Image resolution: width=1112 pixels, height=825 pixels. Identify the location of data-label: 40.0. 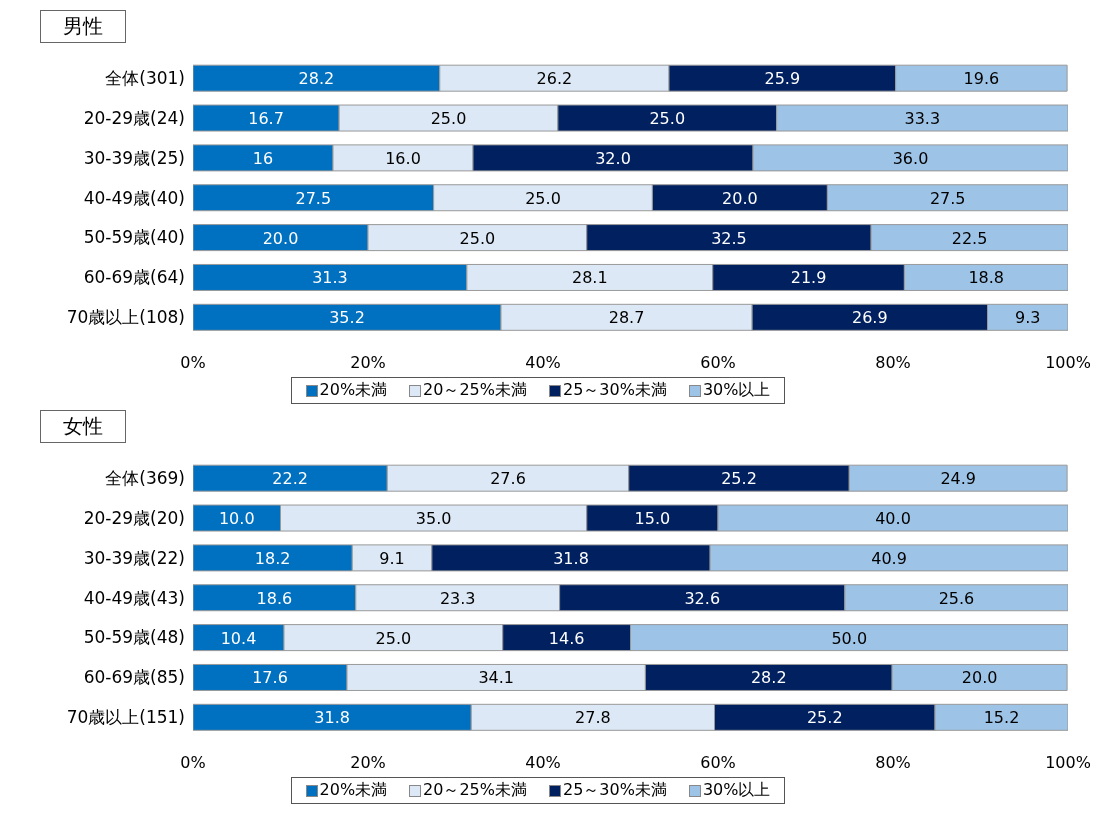
(893, 519).